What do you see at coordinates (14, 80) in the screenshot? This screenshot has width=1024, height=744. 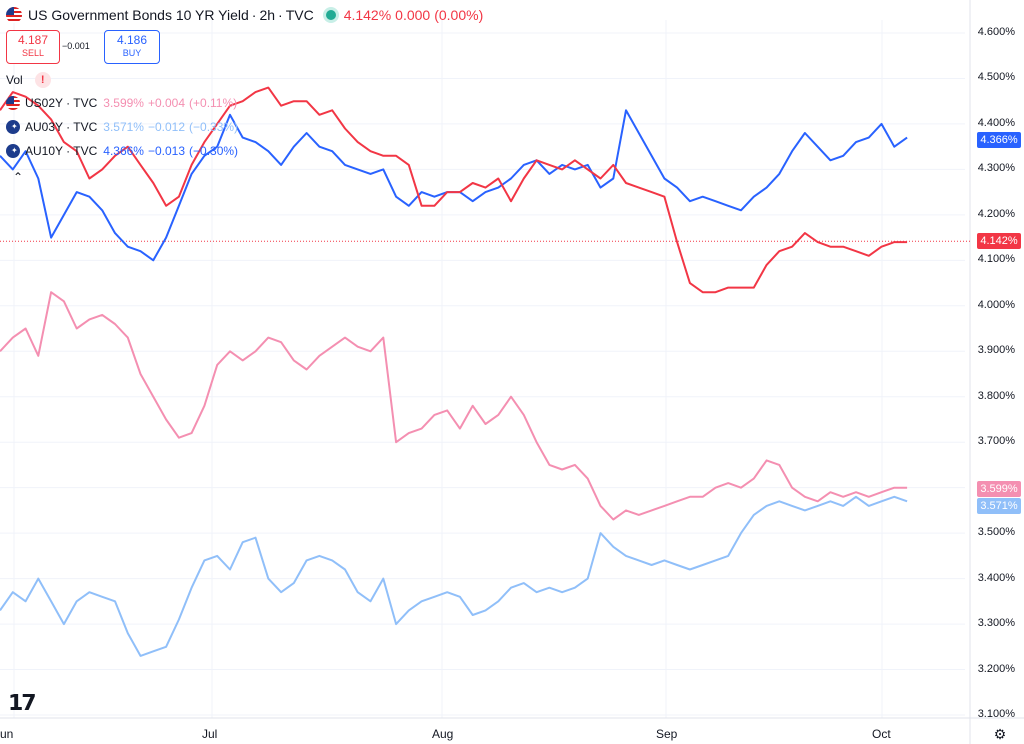 I see `volume-label: Vol` at bounding box center [14, 80].